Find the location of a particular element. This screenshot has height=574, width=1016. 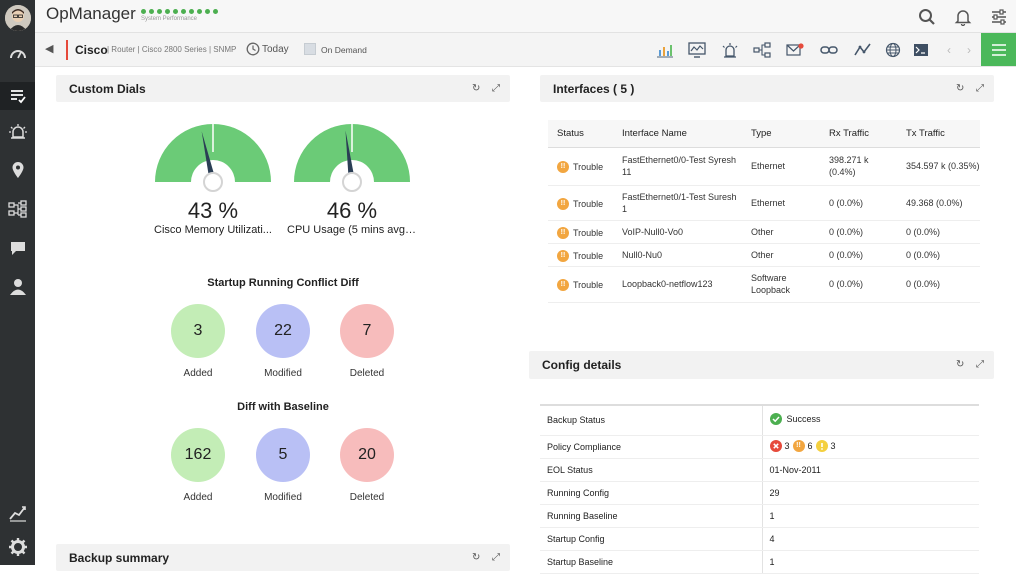

filter-sliders-icon is located at coordinates (999, 17).